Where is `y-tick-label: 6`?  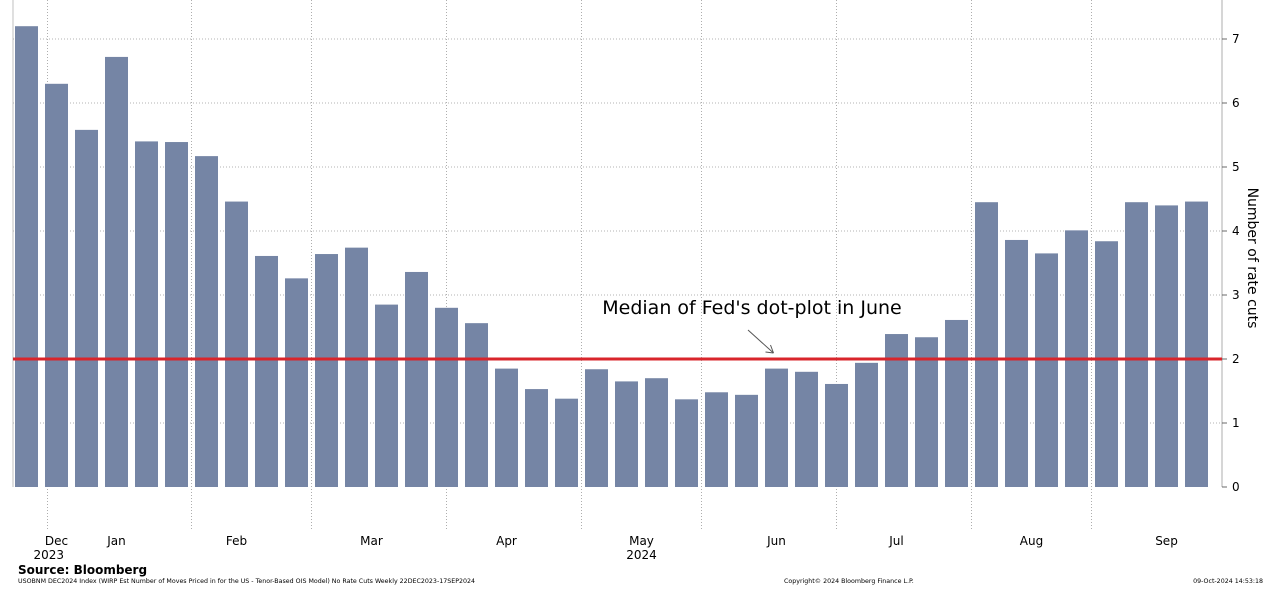 y-tick-label: 6 is located at coordinates (1236, 103).